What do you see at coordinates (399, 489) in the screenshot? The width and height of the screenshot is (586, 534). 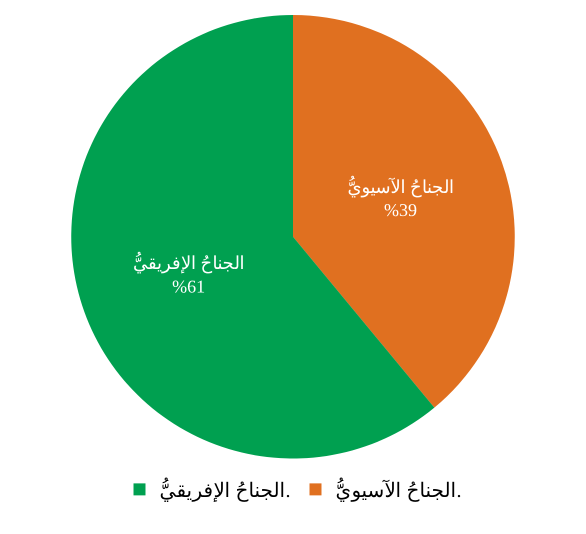 I see `legend-label: الجناحُ الآسيويُّ.` at bounding box center [399, 489].